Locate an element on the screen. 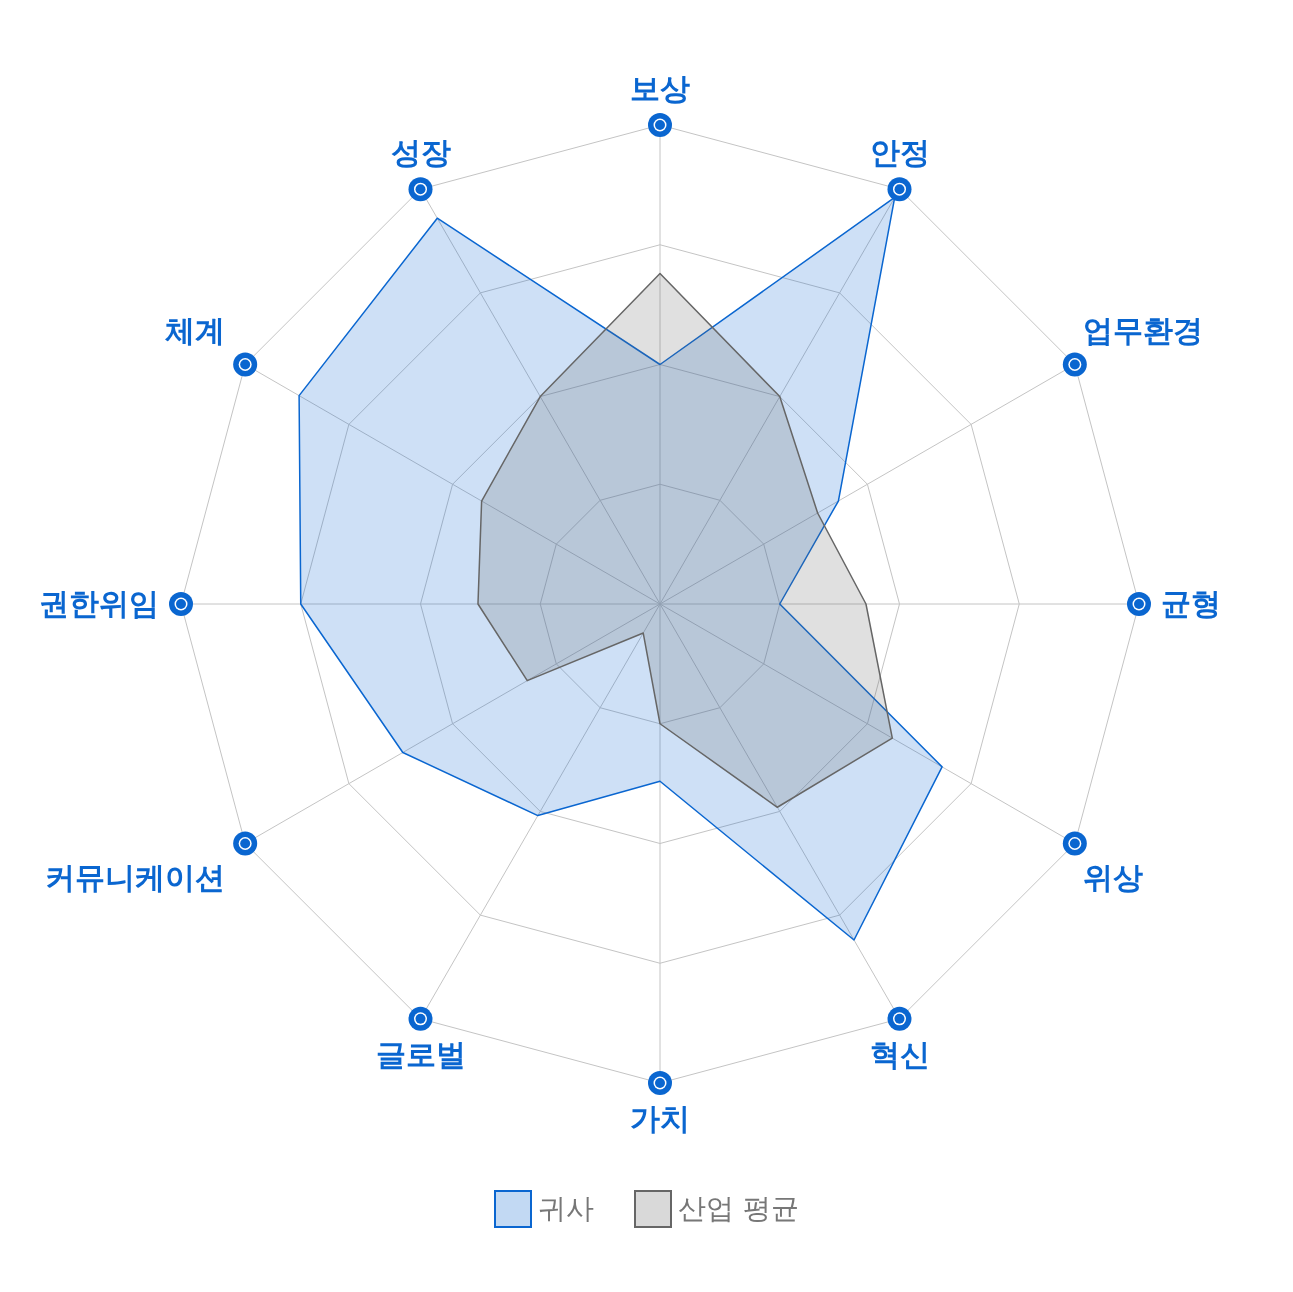 Image resolution: width=1293 pixels, height=1292 pixels. spoke-label: 권한위임 is located at coordinates (99, 603).